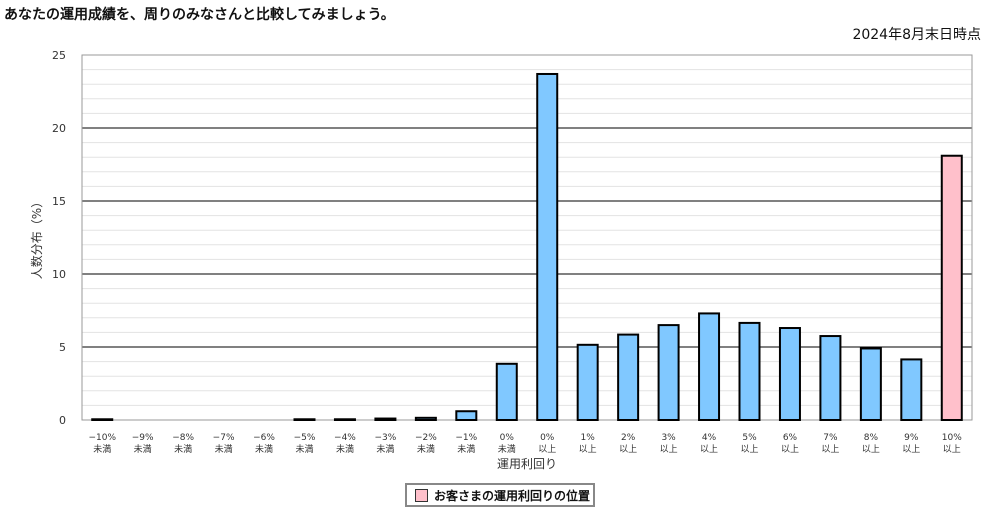 Image resolution: width=999 pixels, height=517 pixels. Describe the element at coordinates (426, 438) in the screenshot. I see `x-tick-label: −2%` at that location.